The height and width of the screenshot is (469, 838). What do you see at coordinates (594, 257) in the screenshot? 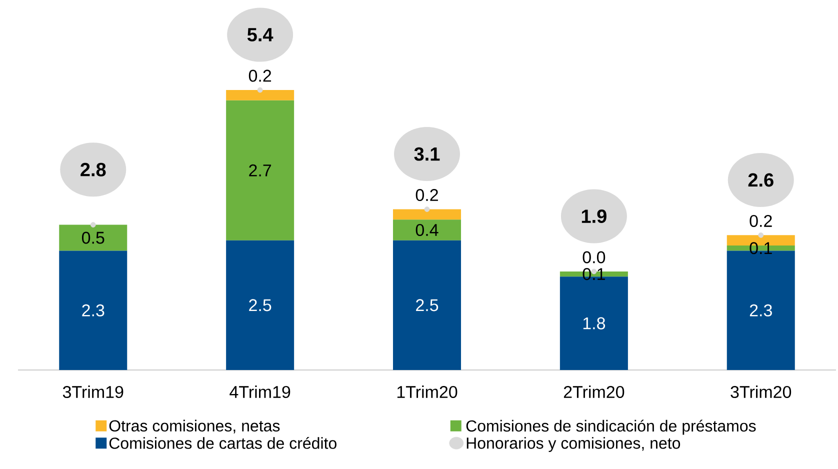
I see `data-label: 0.0` at bounding box center [594, 257].